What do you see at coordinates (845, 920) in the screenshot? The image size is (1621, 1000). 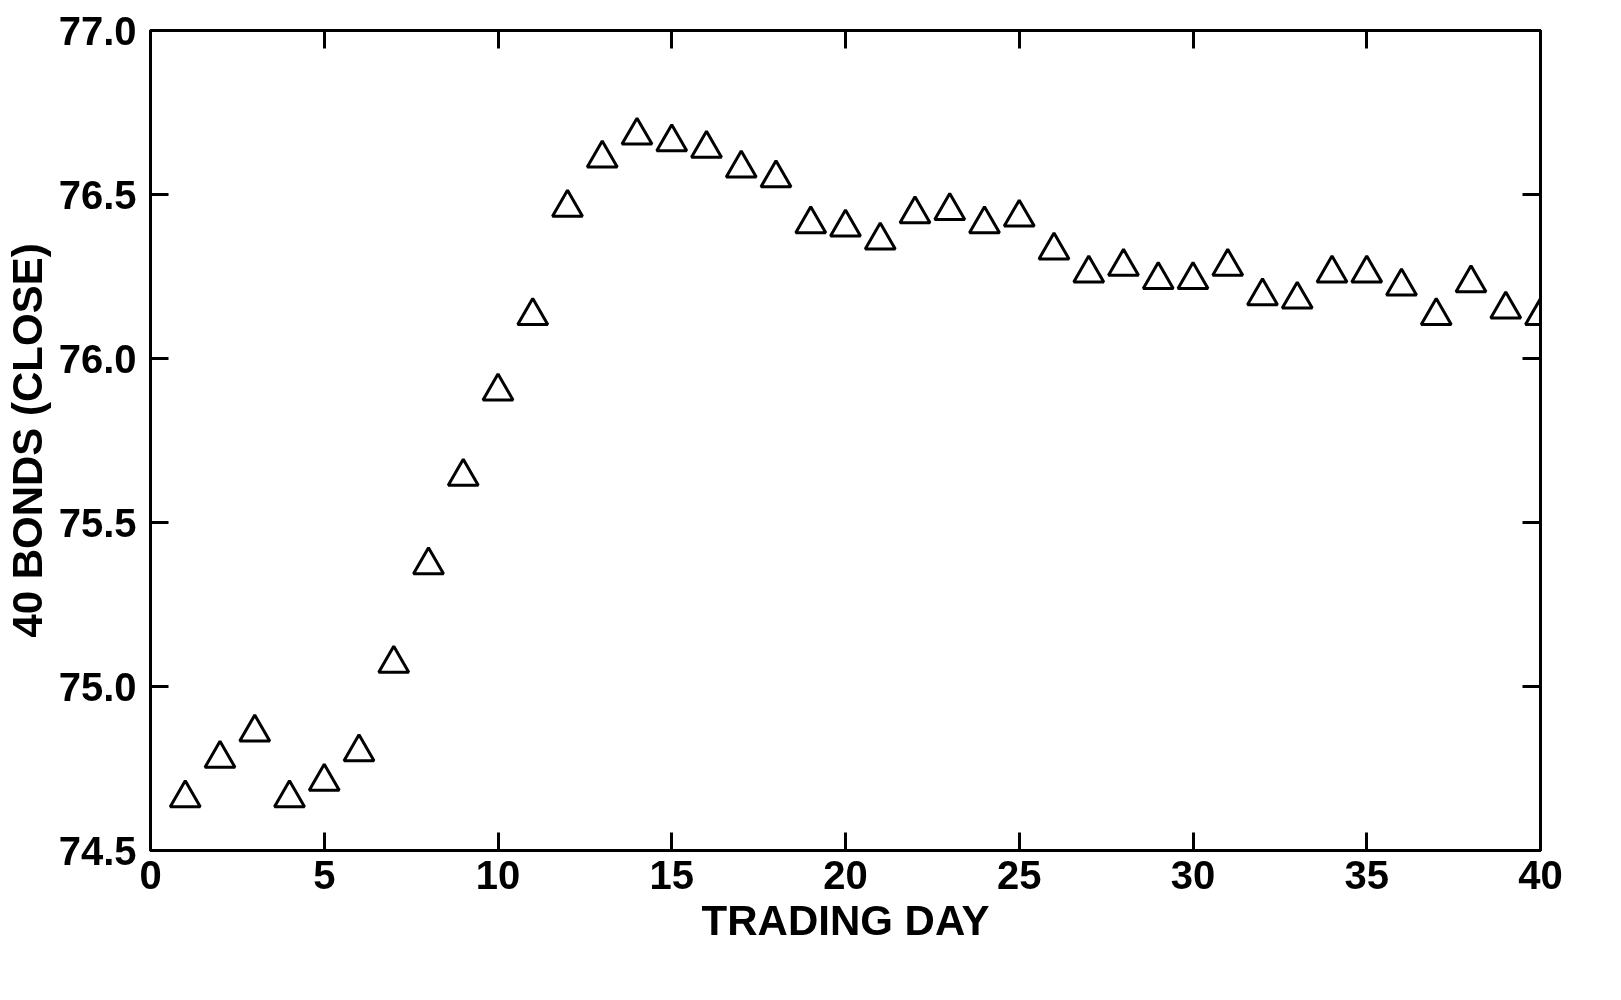 I see `x-axis-title: TRADING DAY` at bounding box center [845, 920].